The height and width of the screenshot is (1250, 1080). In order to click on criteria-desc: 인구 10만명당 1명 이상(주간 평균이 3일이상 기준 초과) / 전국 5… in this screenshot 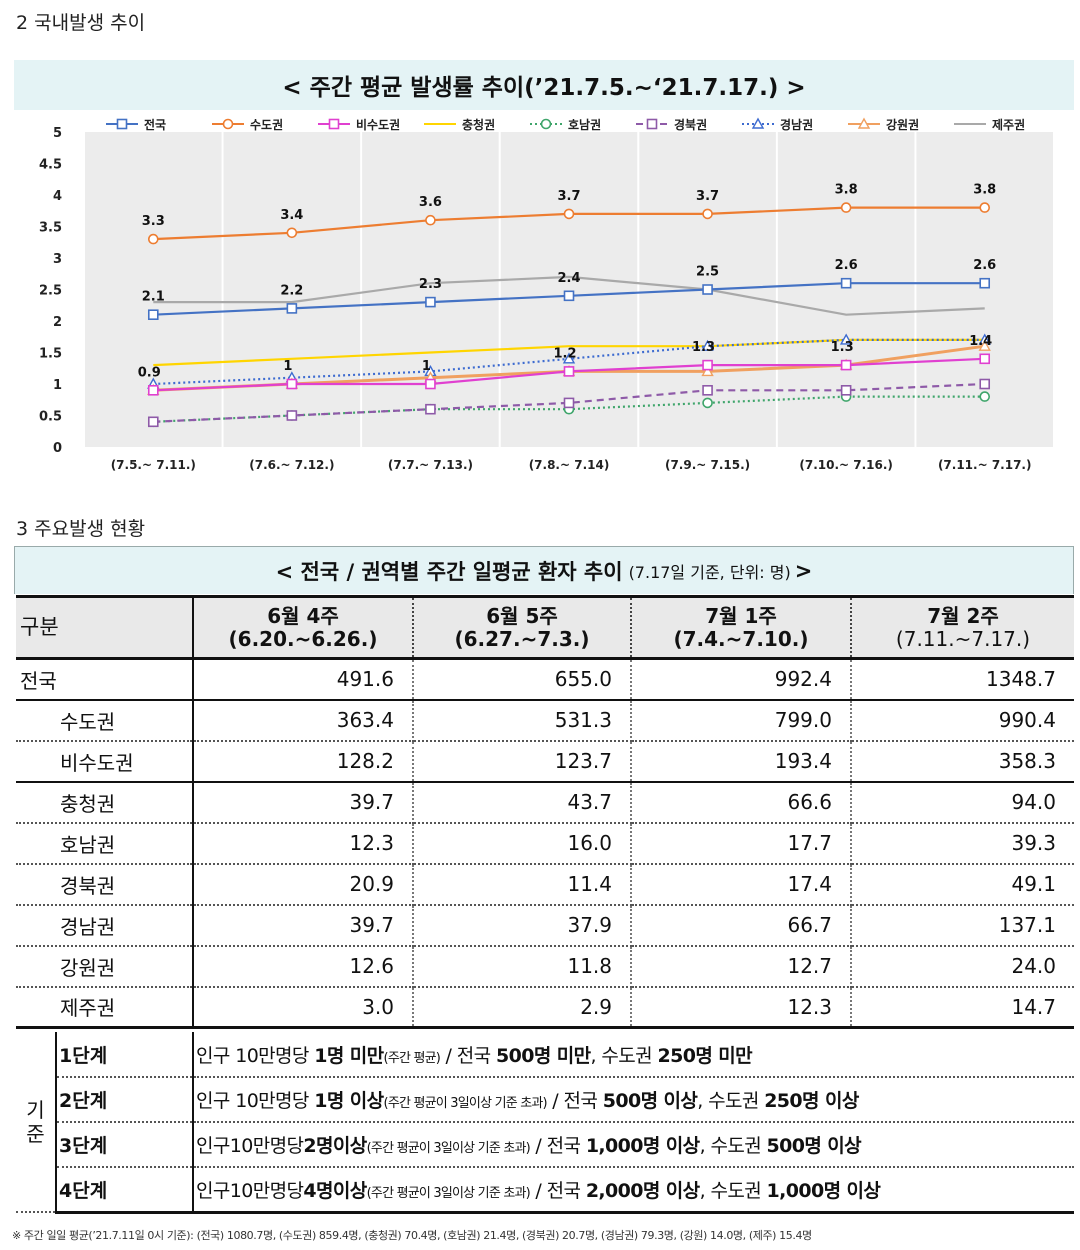, I will do `click(633, 1100)`.